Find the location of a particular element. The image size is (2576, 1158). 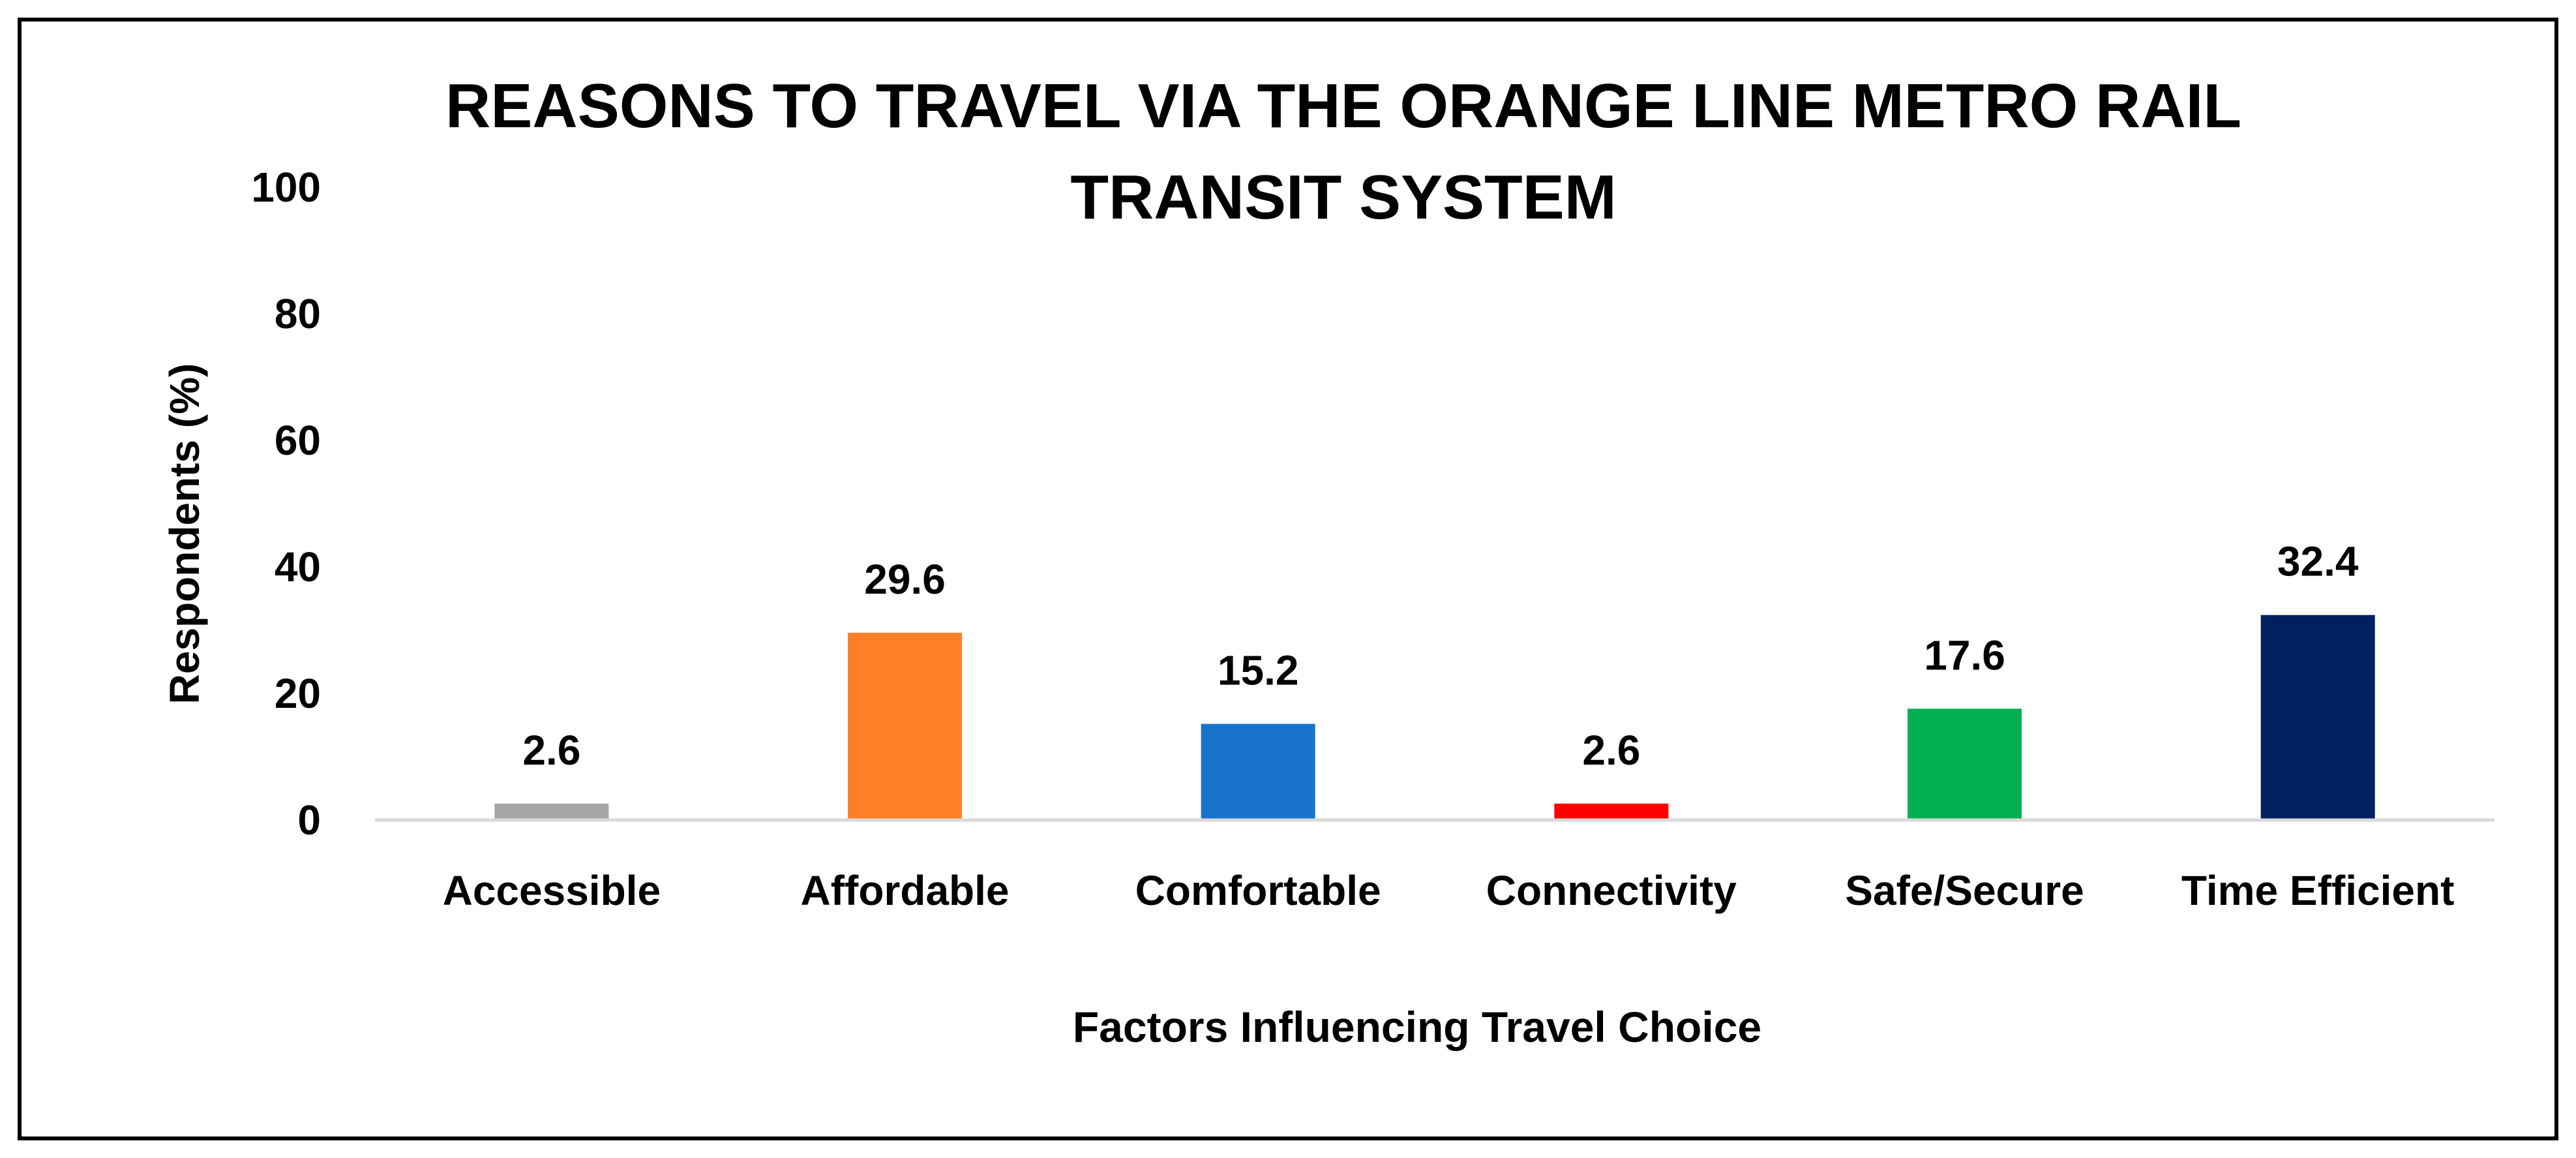

y-axis-ticks: 0 20 40 60 80 100 is located at coordinates (286, 504).